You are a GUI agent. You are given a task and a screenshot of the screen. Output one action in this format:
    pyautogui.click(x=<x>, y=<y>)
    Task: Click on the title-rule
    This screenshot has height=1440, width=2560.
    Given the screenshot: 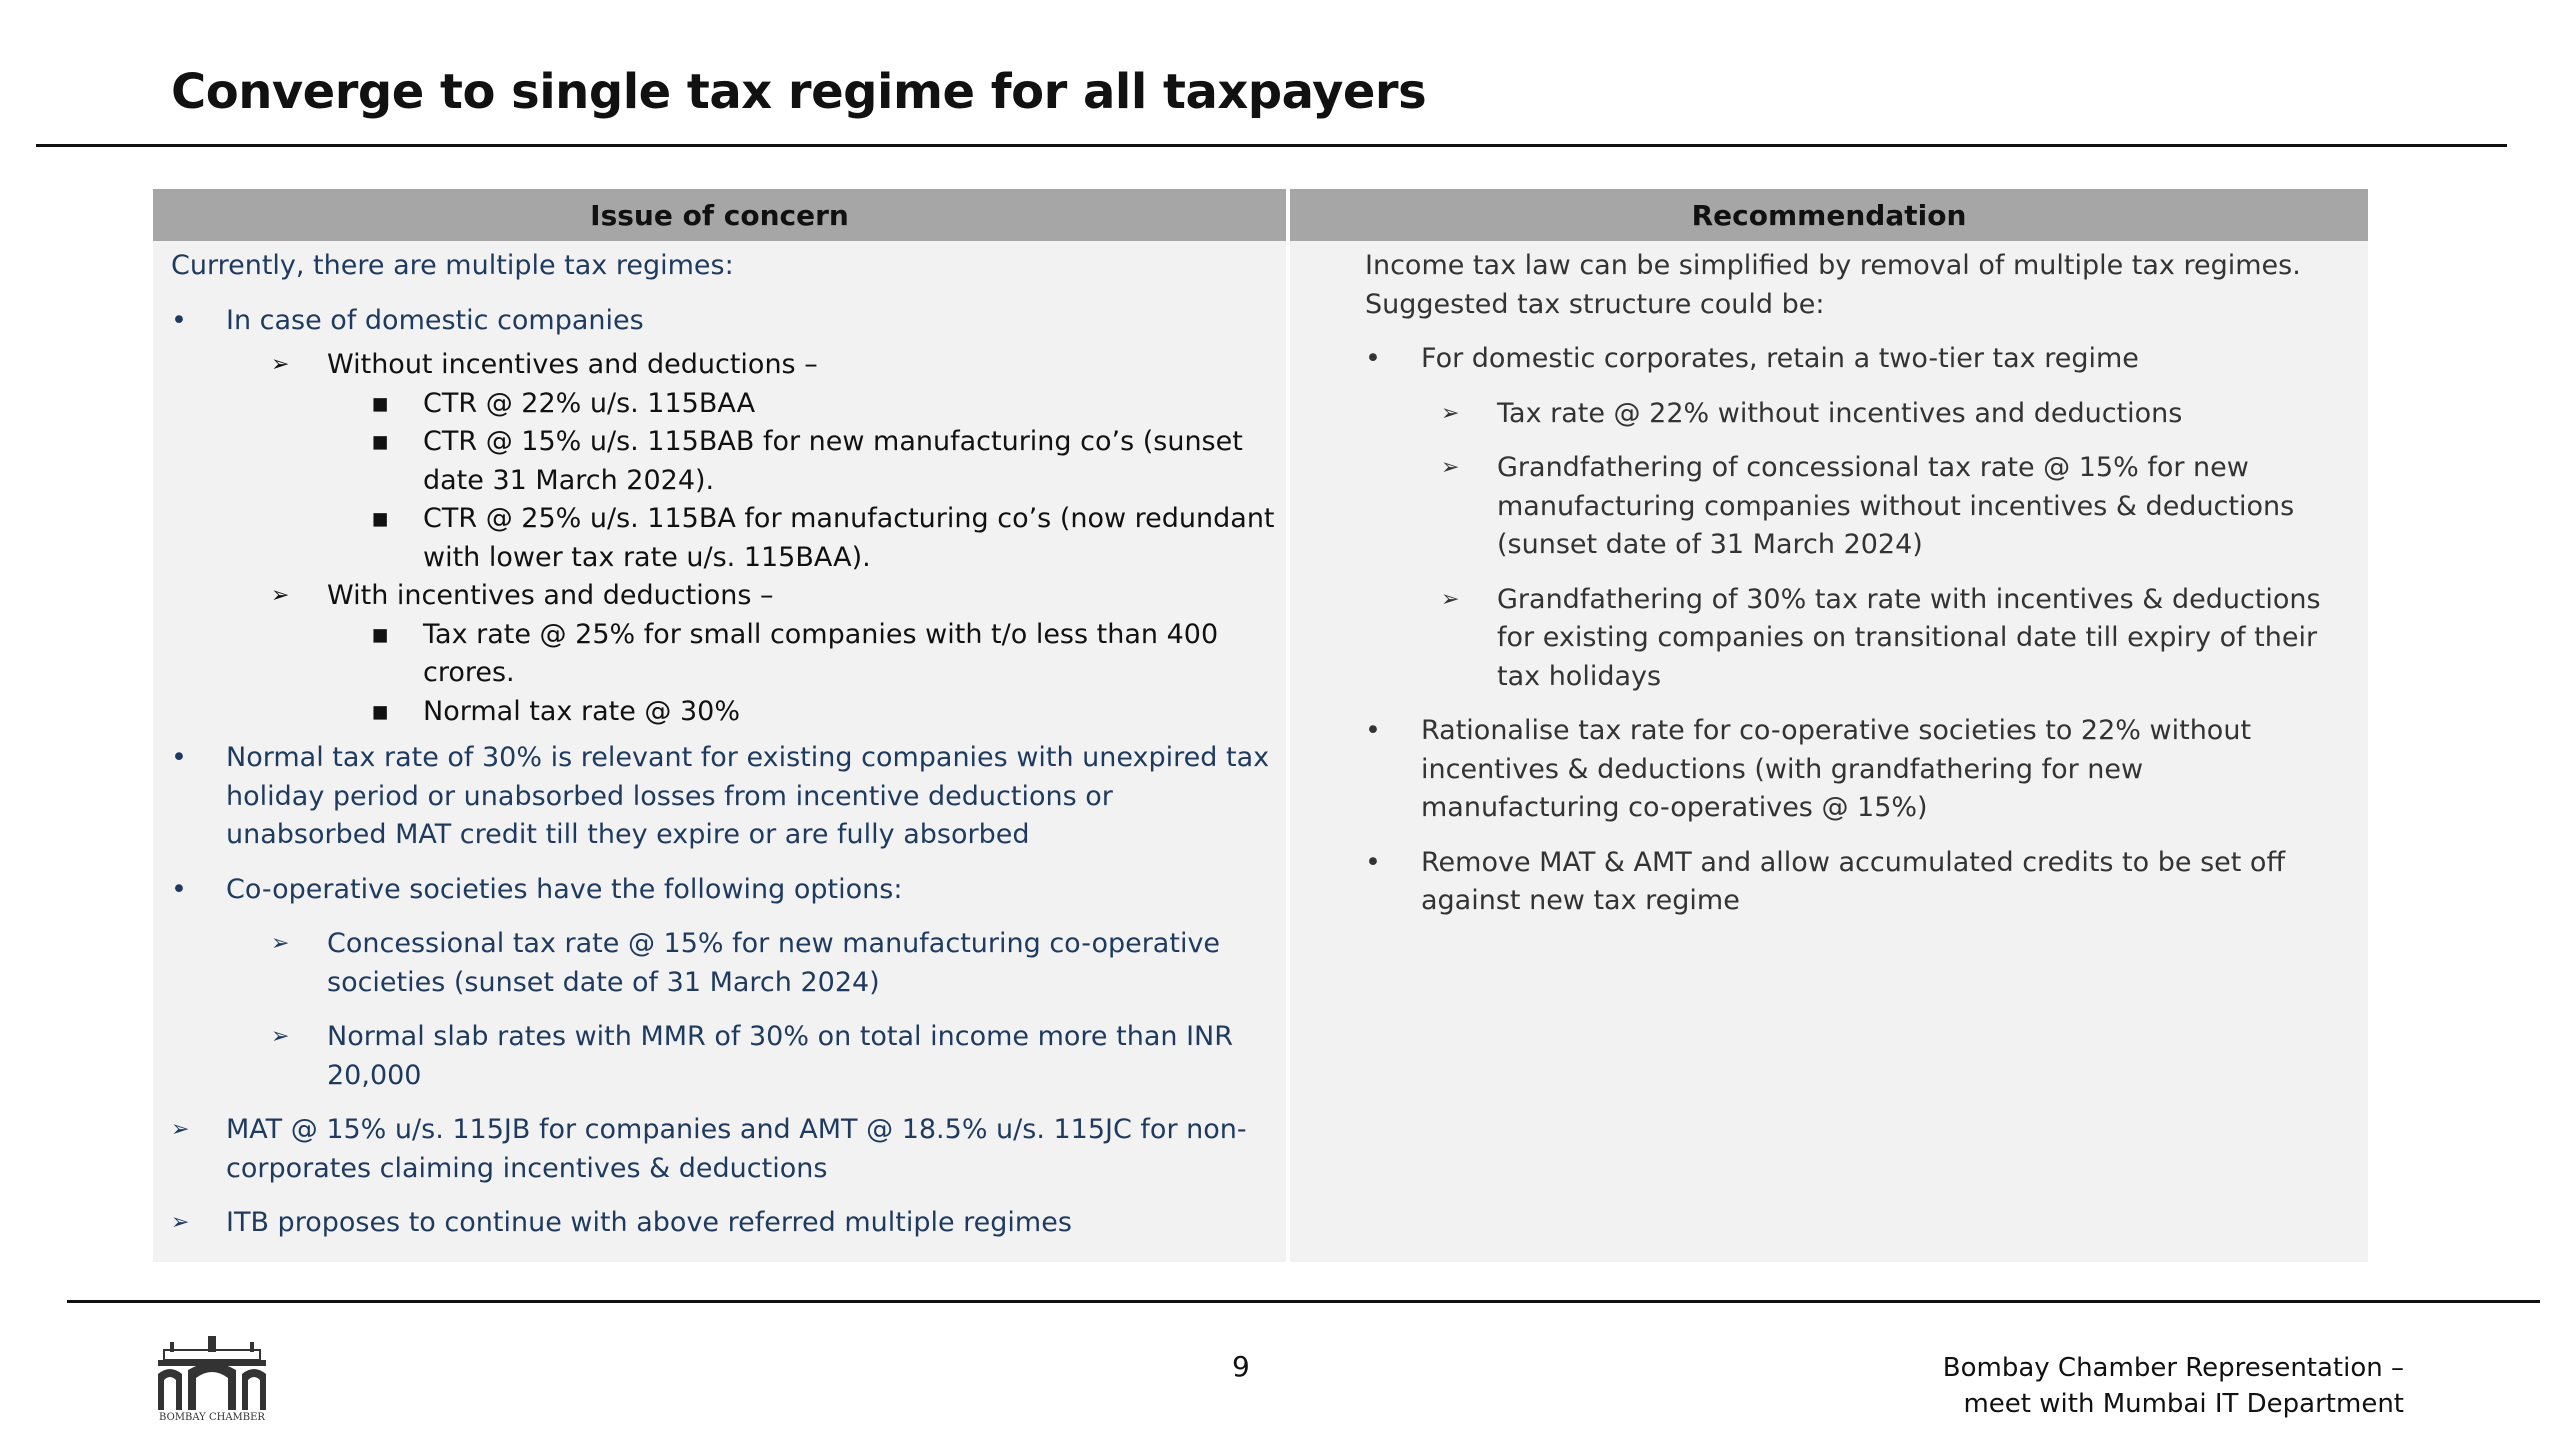 What is the action you would take?
    pyautogui.click(x=1271, y=145)
    